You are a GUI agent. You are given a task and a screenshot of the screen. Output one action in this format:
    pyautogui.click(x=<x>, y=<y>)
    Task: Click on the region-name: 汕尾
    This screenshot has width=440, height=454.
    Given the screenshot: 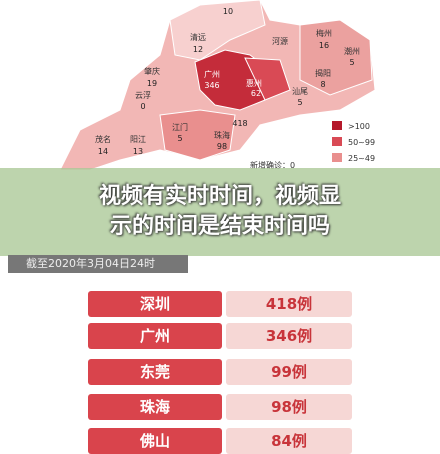 What is the action you would take?
    pyautogui.click(x=300, y=91)
    